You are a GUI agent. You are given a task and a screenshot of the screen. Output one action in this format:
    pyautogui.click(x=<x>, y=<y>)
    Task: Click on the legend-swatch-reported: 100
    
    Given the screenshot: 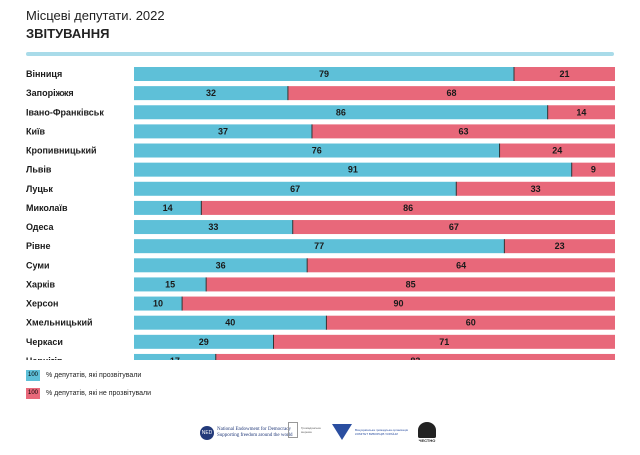 What is the action you would take?
    pyautogui.click(x=33, y=375)
    